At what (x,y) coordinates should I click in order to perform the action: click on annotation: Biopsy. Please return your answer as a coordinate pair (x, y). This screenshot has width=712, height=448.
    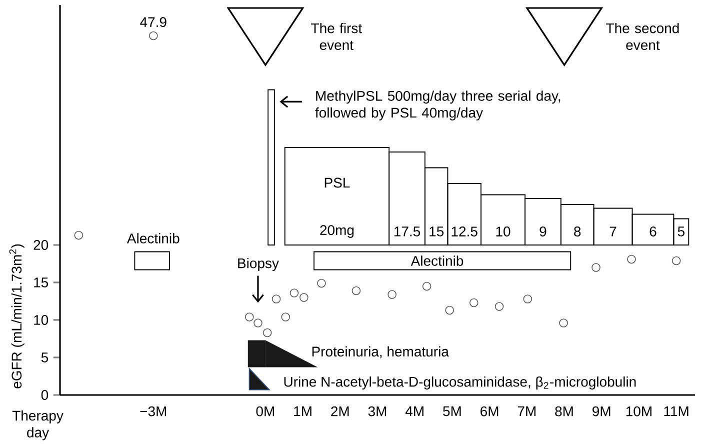
    Looking at the image, I should click on (258, 265).